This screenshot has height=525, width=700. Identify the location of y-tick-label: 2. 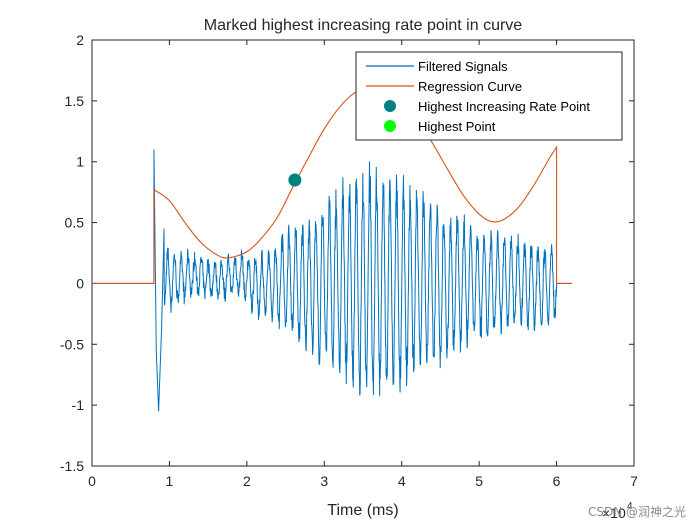
(80, 40).